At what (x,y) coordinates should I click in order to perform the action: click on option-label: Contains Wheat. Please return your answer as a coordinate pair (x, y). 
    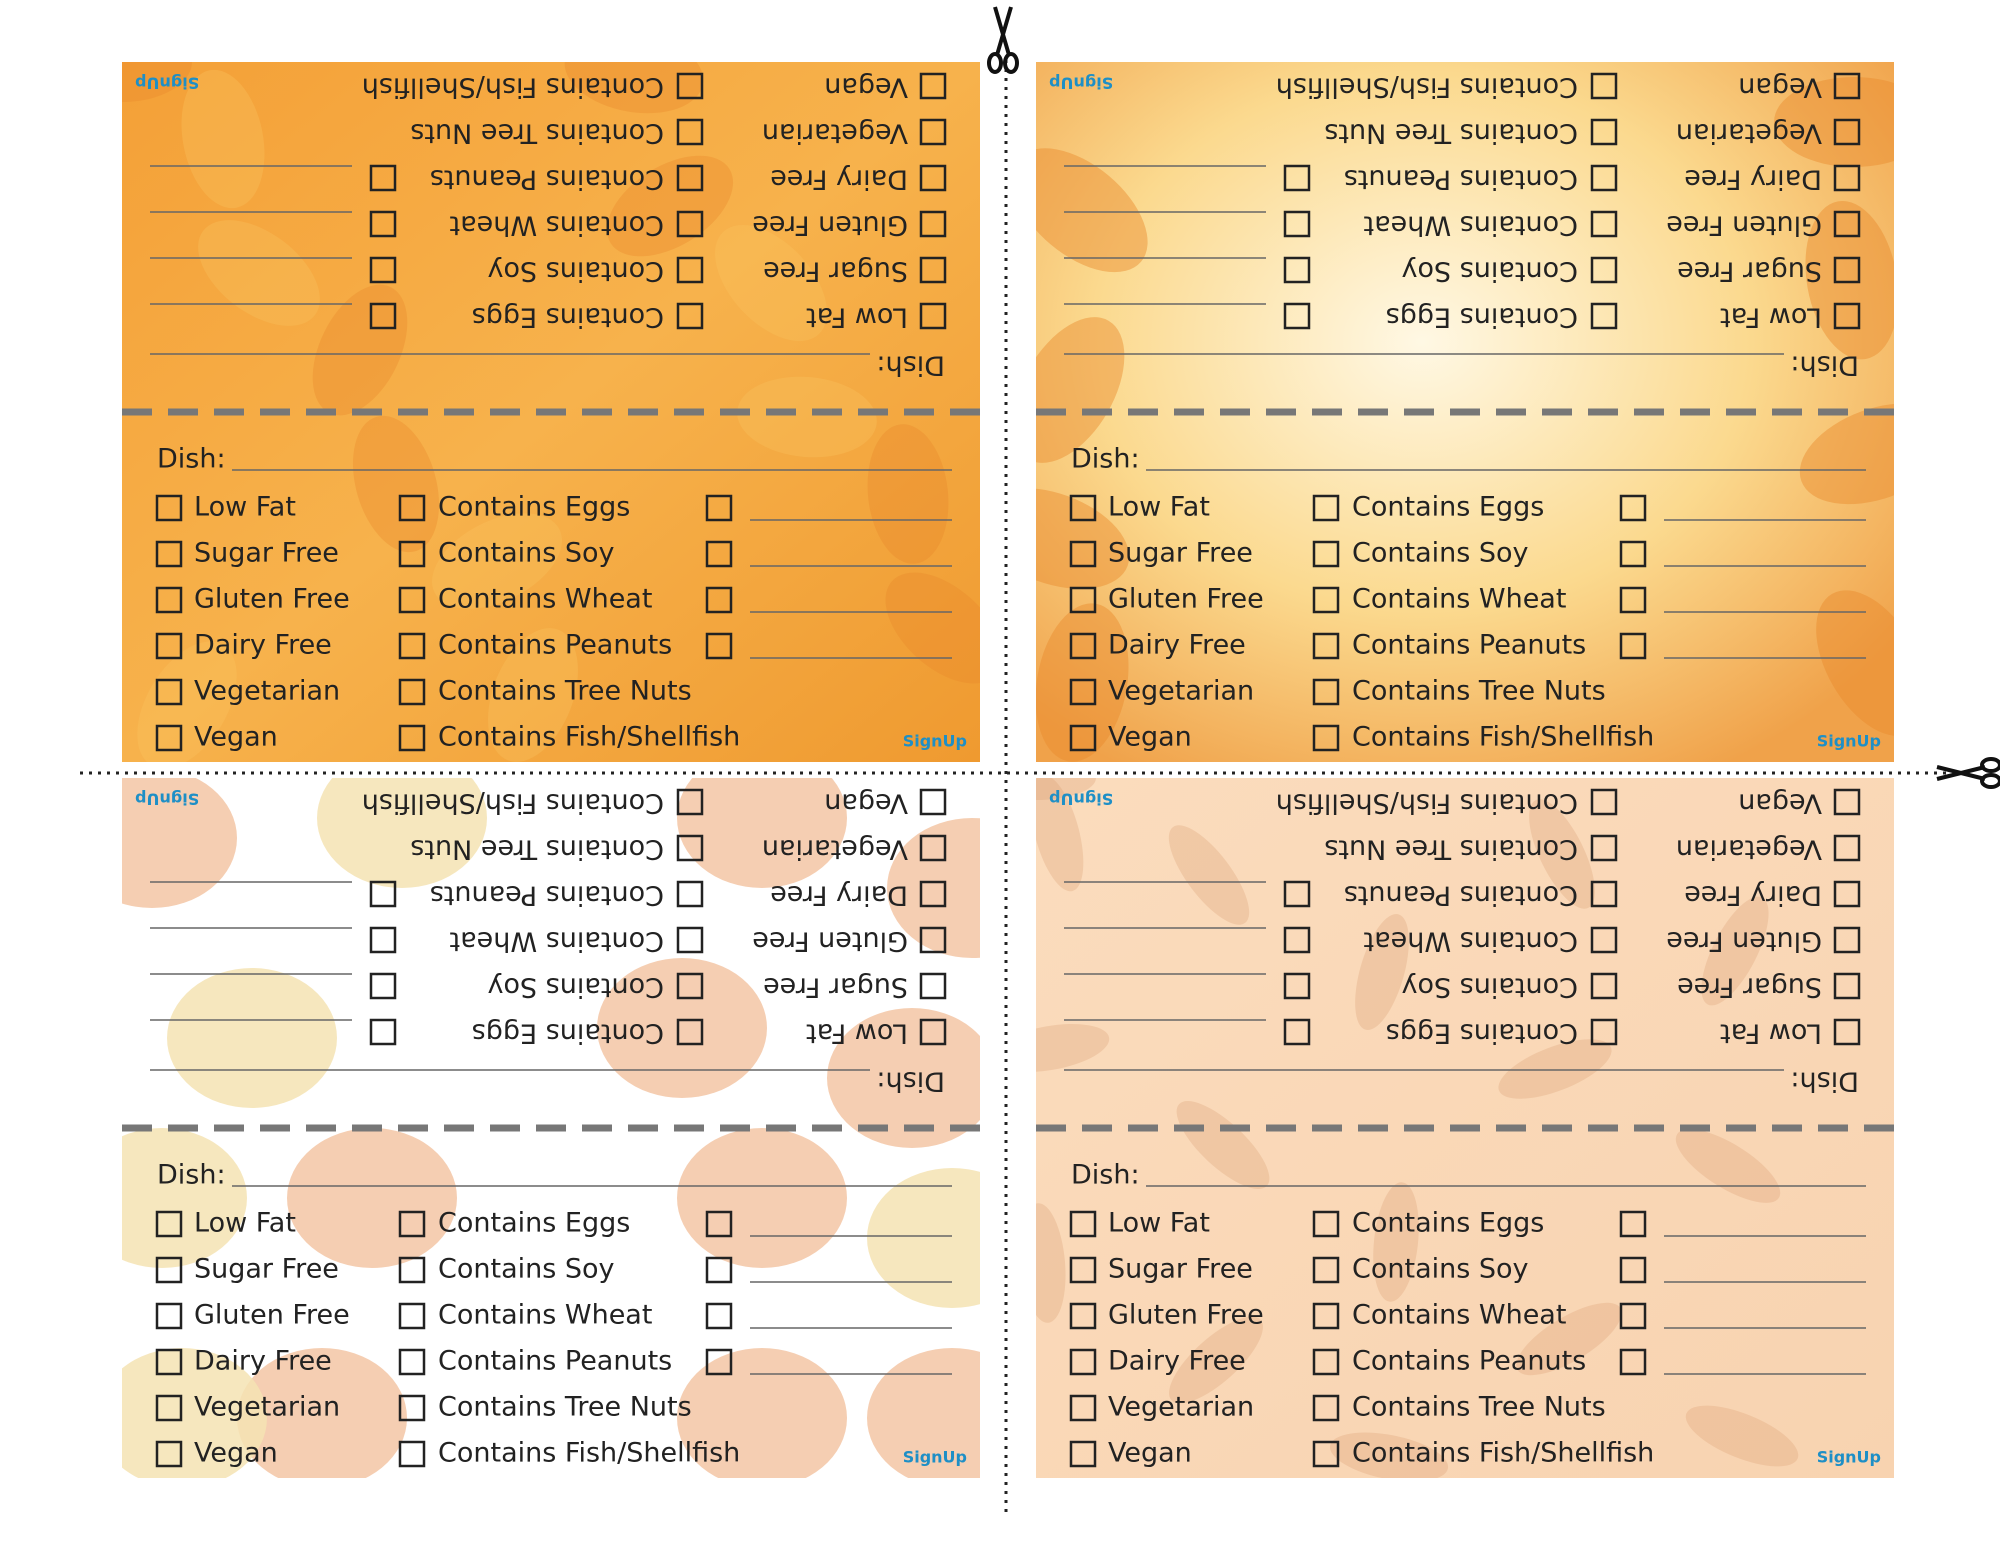
    Looking at the image, I should click on (545, 599).